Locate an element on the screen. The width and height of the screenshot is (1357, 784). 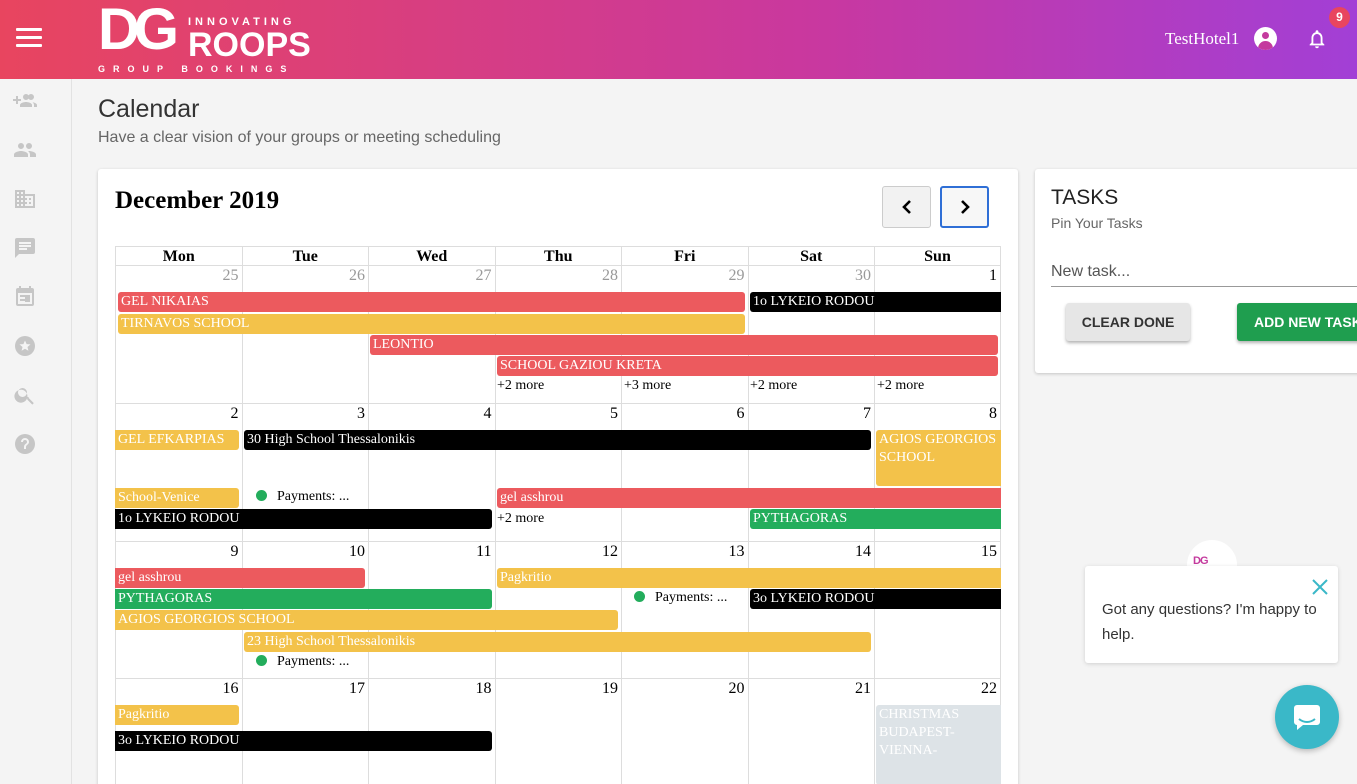
prev-month-button is located at coordinates (906, 207).